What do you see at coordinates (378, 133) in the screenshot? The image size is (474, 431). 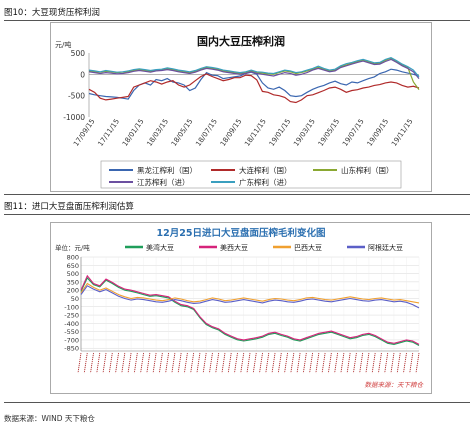 I see `chart1-x-tick-label: 19/09/15` at bounding box center [378, 133].